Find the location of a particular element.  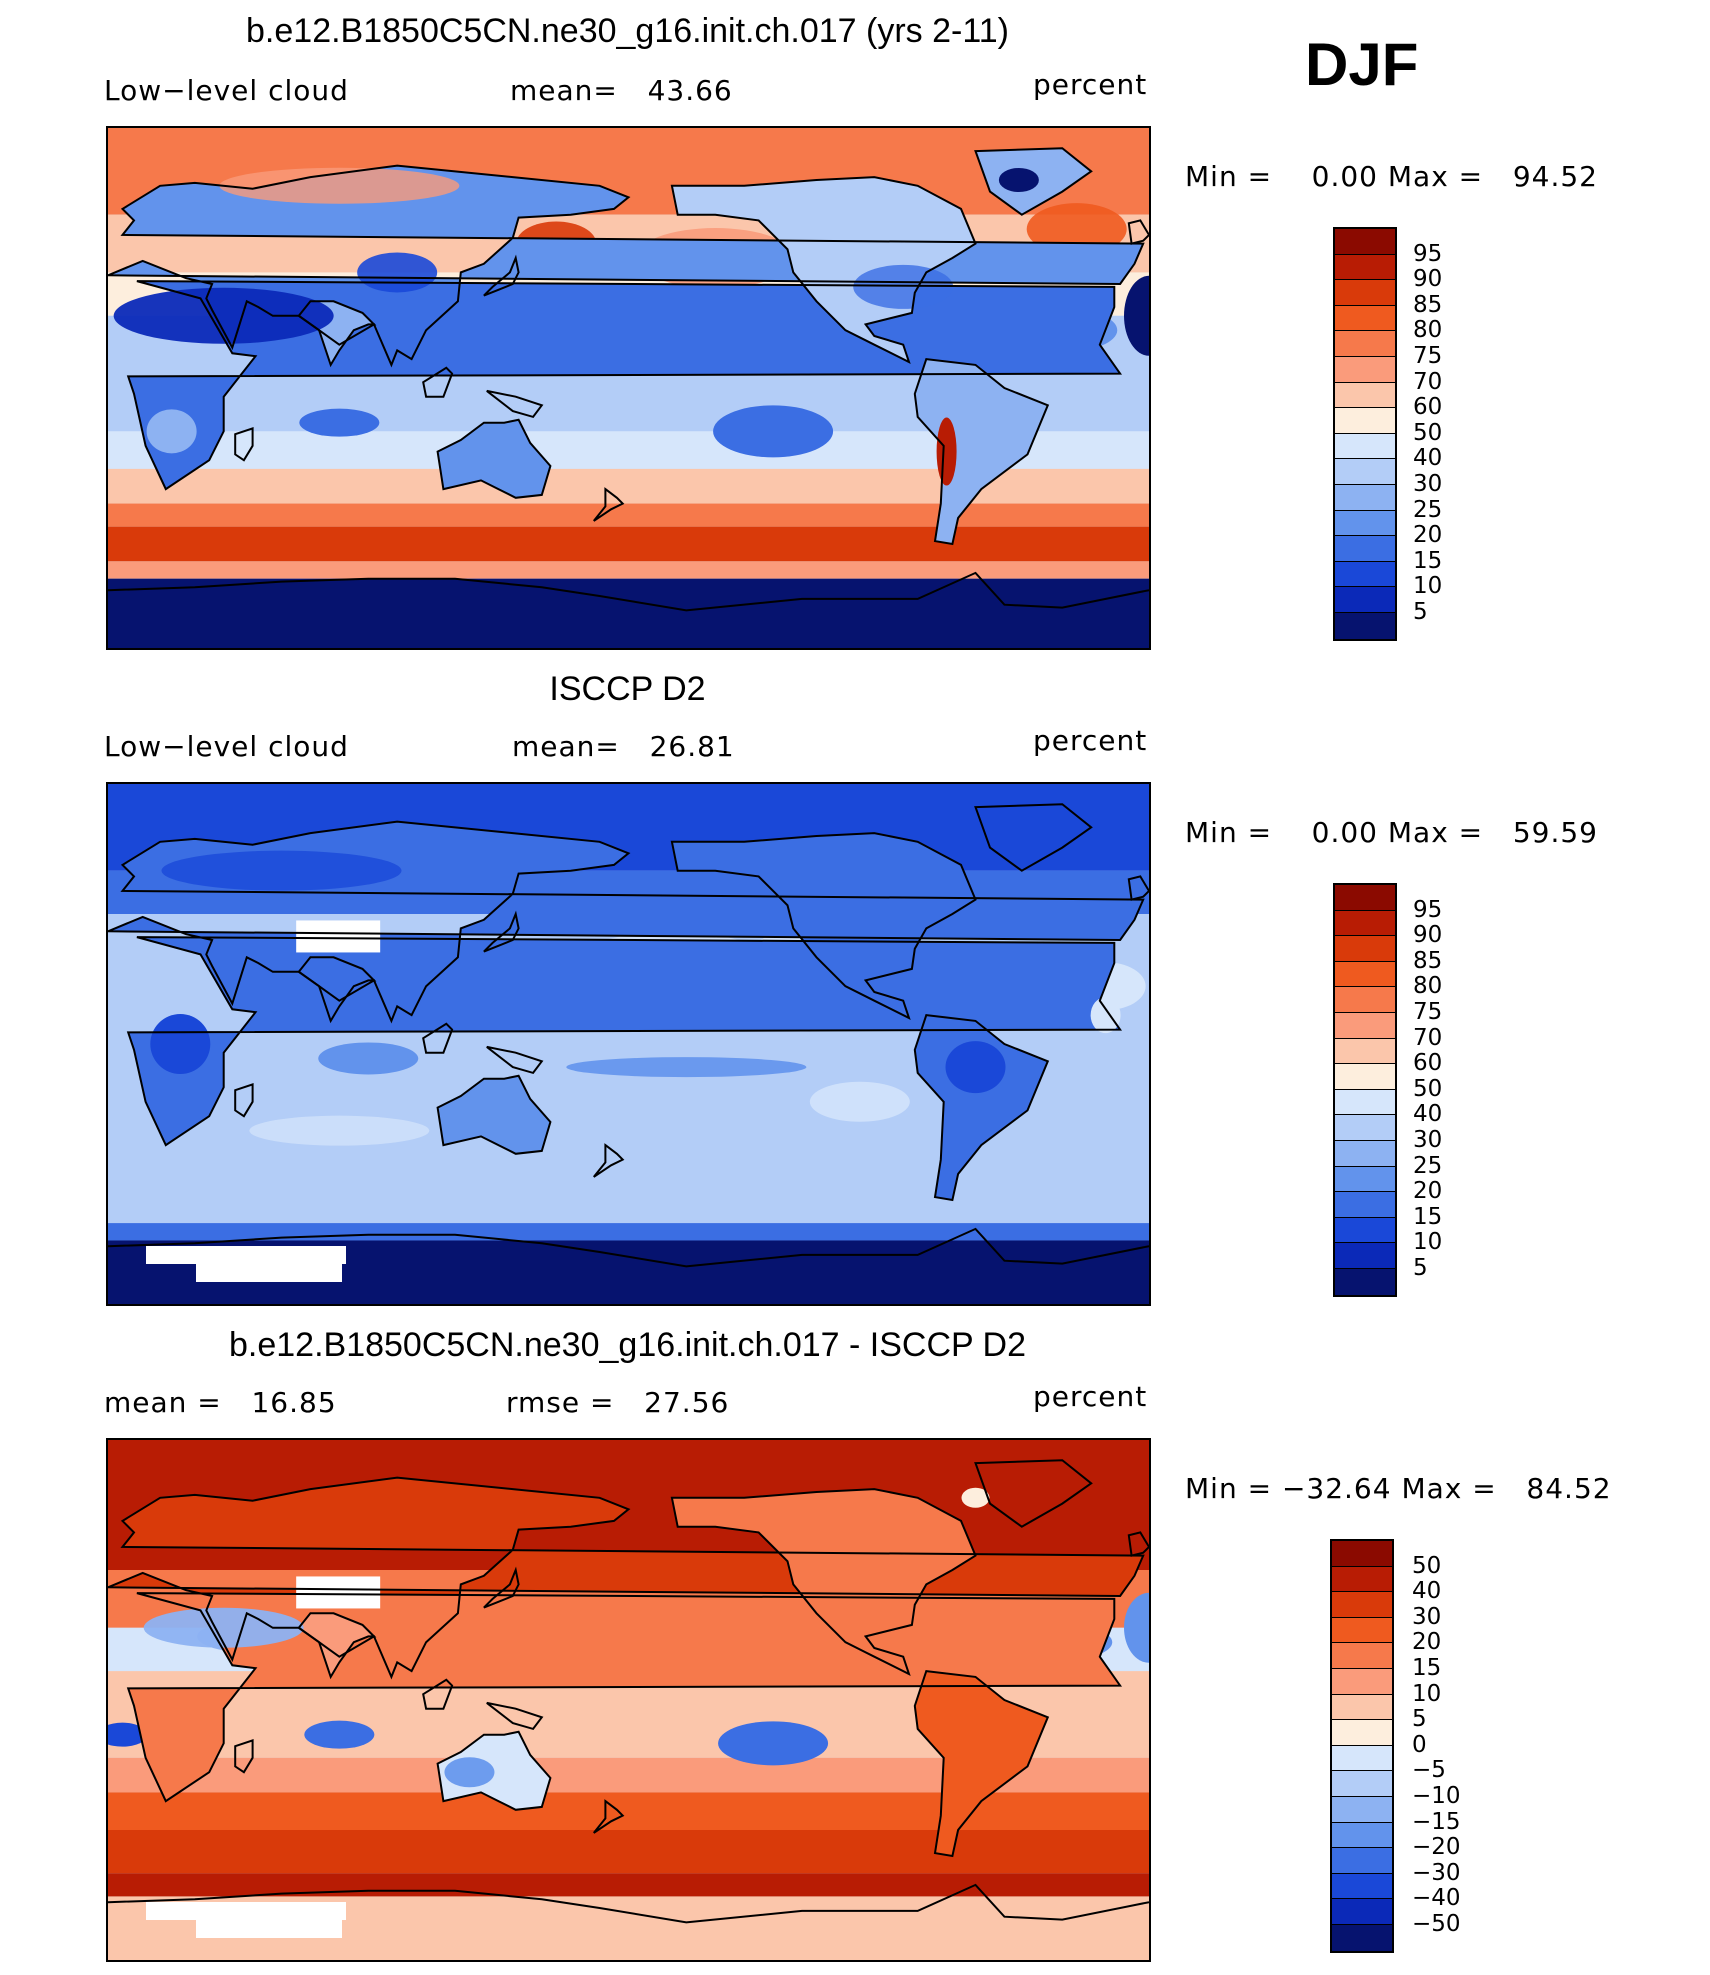

colorbar-tick-label: −30 is located at coordinates (1436, 1872).